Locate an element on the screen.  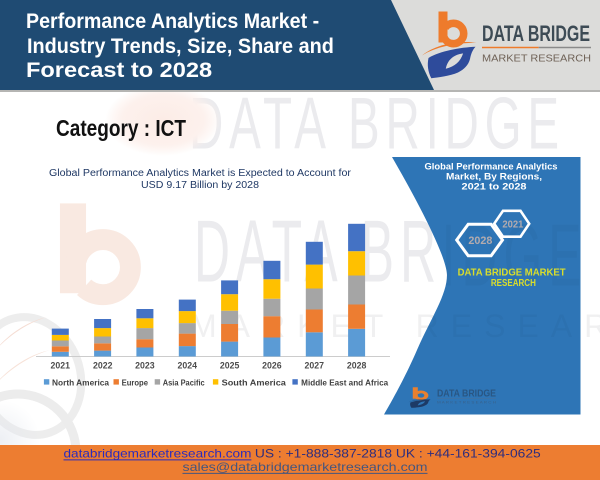
svg-text: 2022 is located at coordinates (103, 366).